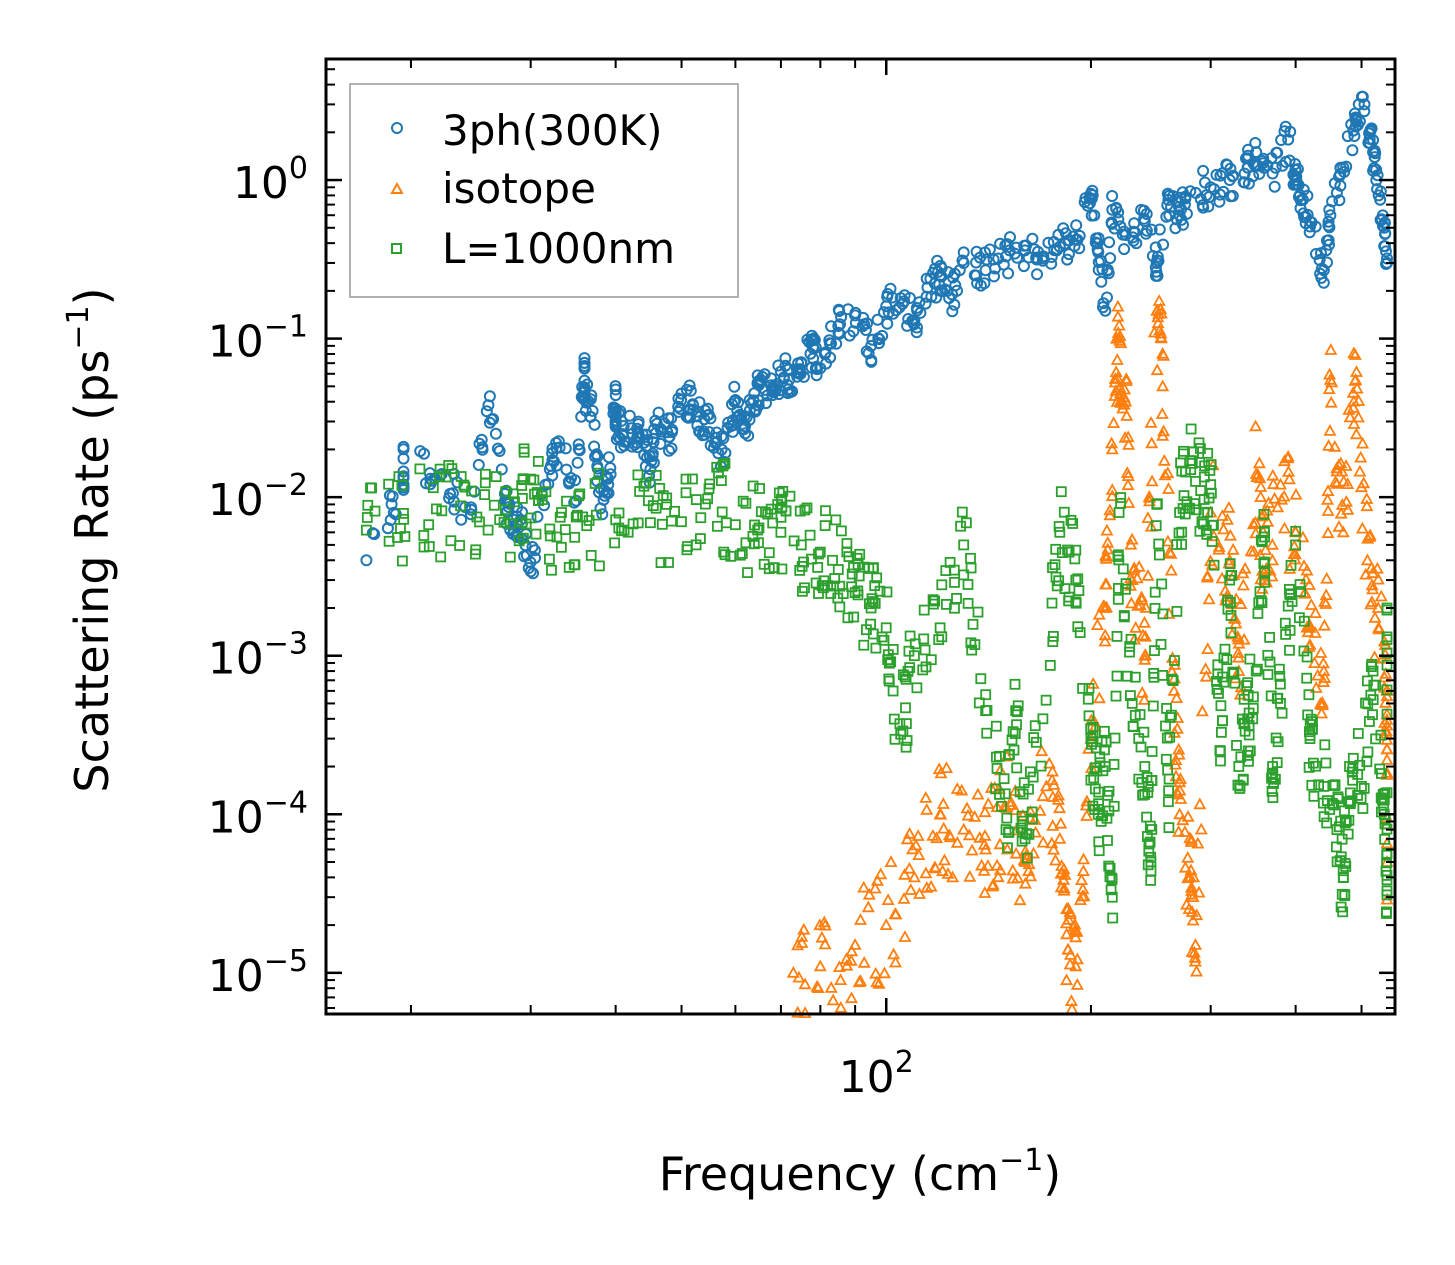 This screenshot has width=1455, height=1265. I want to click on legend-circle-marker, so click(397, 128).